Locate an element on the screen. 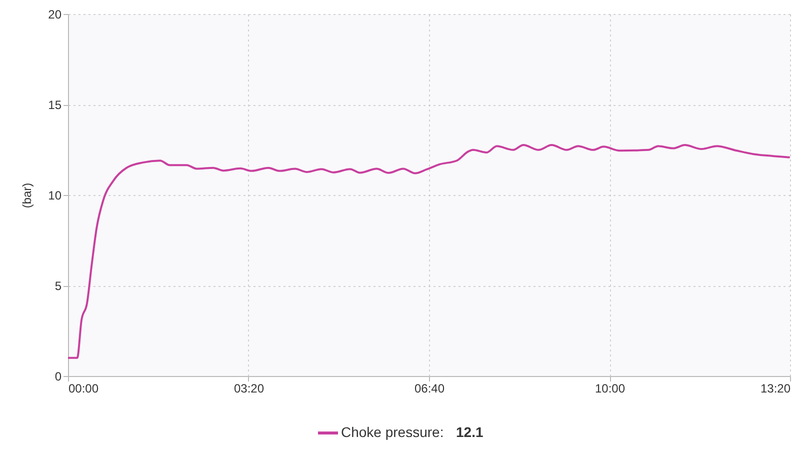 Image resolution: width=809 pixels, height=449 pixels. x-tick-label: 03:20 is located at coordinates (249, 389).